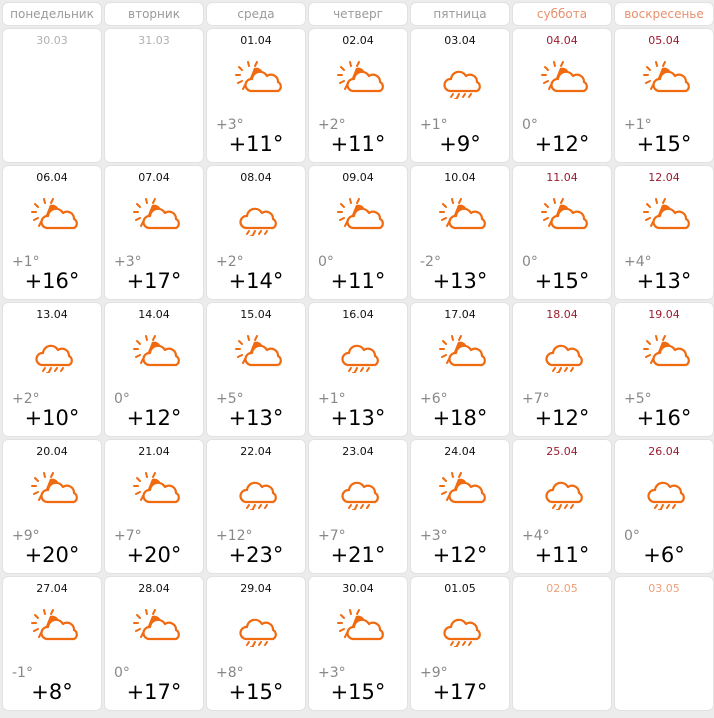 The image size is (714, 718). What do you see at coordinates (52, 232) in the screenshot?
I see `day-cell: 06.04 +1° +16°` at bounding box center [52, 232].